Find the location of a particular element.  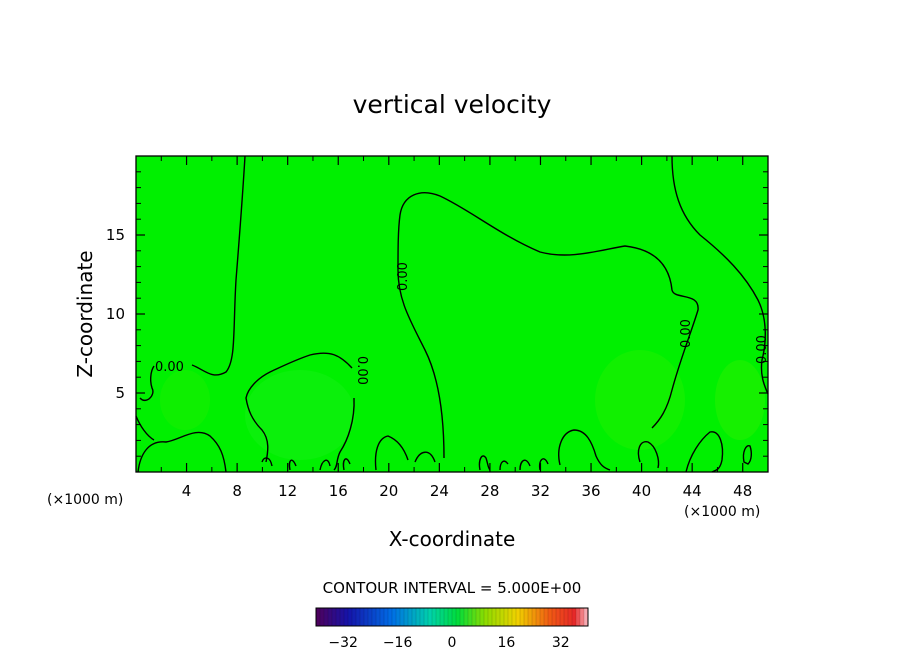

y-axis-title: Z-coordinate is located at coordinates (85, 313).